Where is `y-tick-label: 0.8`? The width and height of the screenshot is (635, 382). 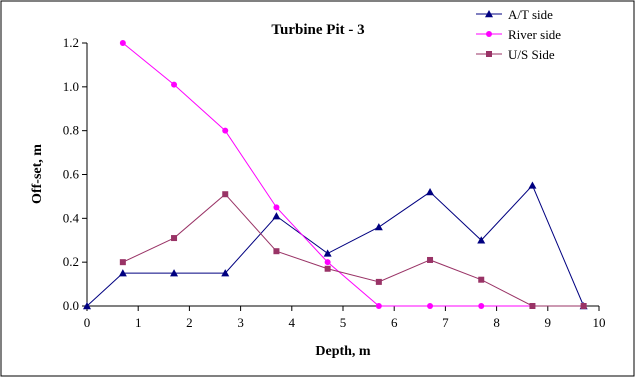 y-tick-label: 0.8 is located at coordinates (71, 130).